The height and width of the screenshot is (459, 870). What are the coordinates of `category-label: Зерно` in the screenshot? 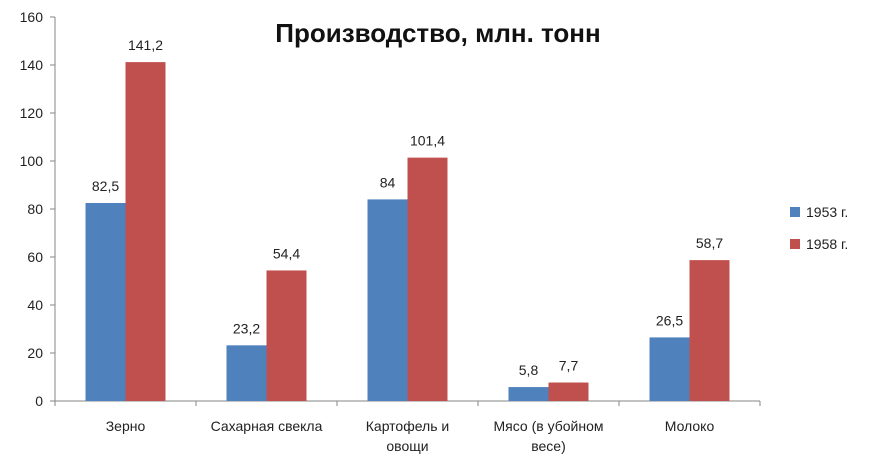 It's located at (126, 426).